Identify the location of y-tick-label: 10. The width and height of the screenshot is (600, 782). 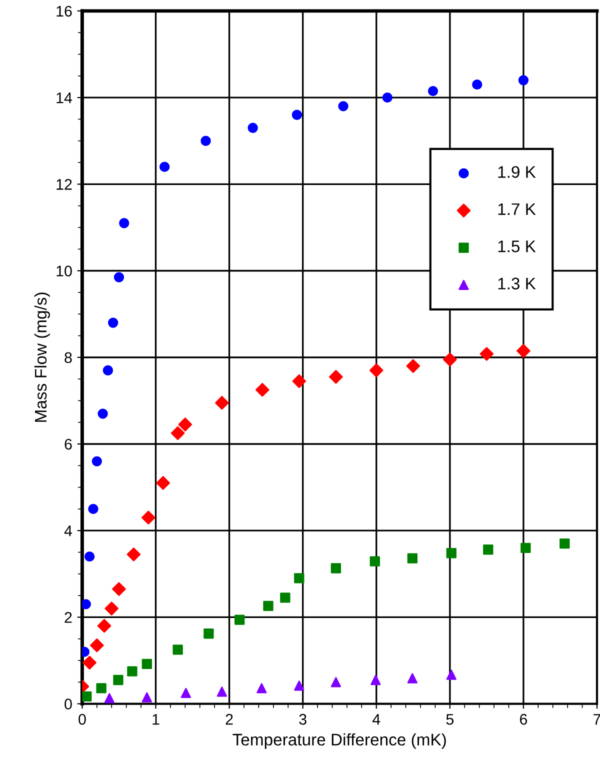
(64, 271).